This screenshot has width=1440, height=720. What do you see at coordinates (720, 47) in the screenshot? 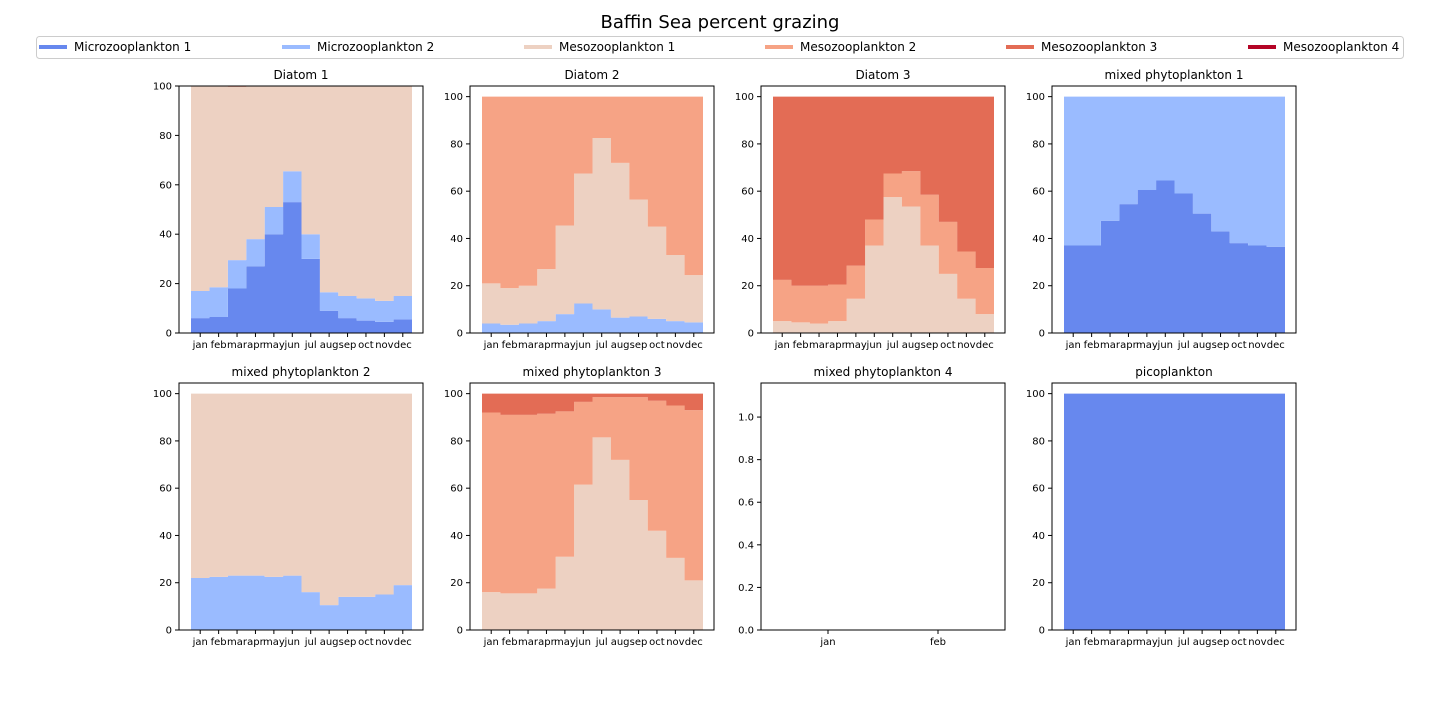
I see `legend-frame` at bounding box center [720, 47].